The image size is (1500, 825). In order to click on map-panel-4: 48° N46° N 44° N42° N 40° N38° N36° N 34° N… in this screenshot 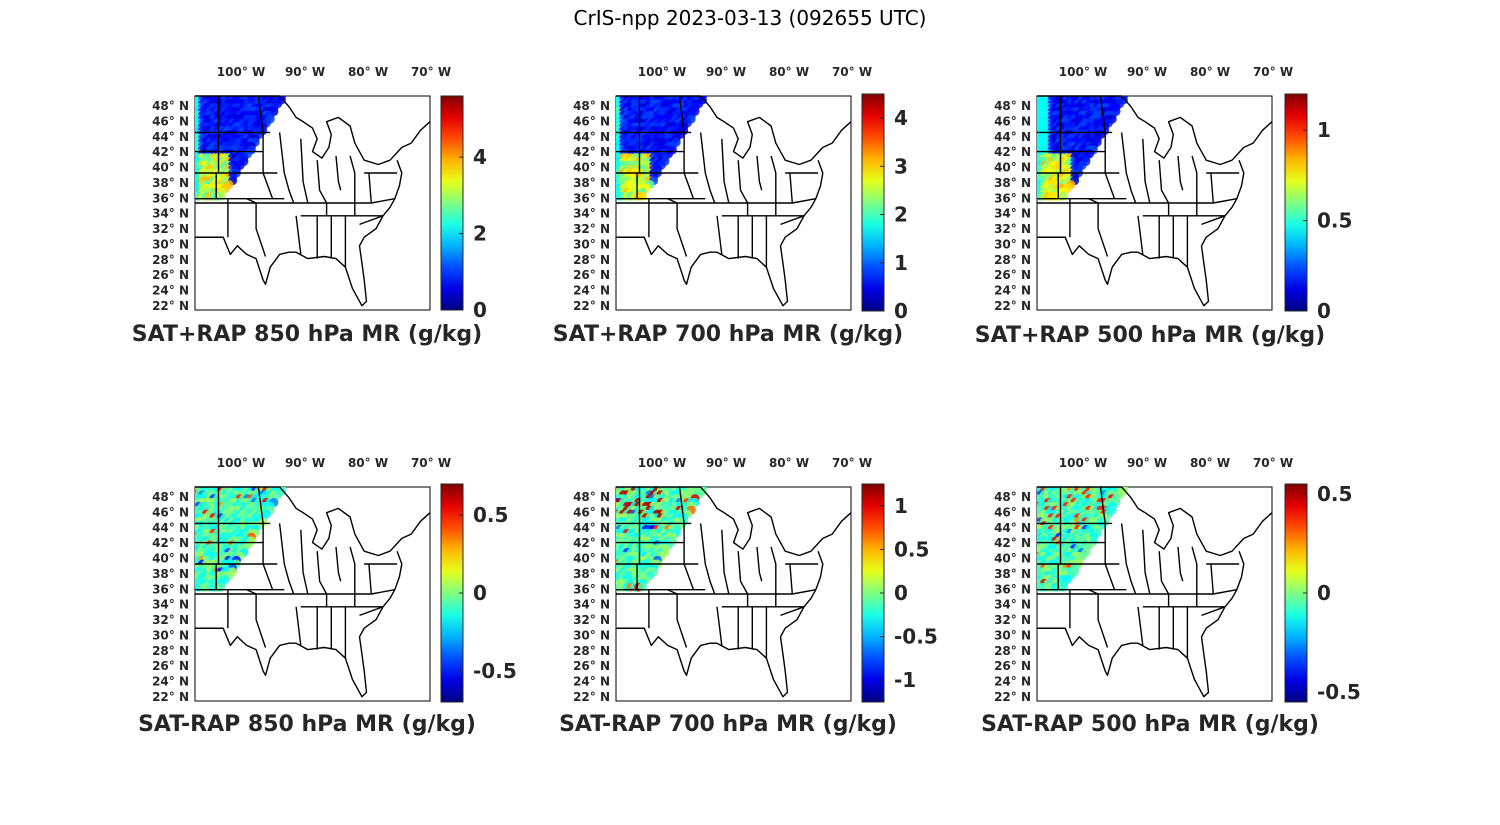, I will do `click(327, 596)`.